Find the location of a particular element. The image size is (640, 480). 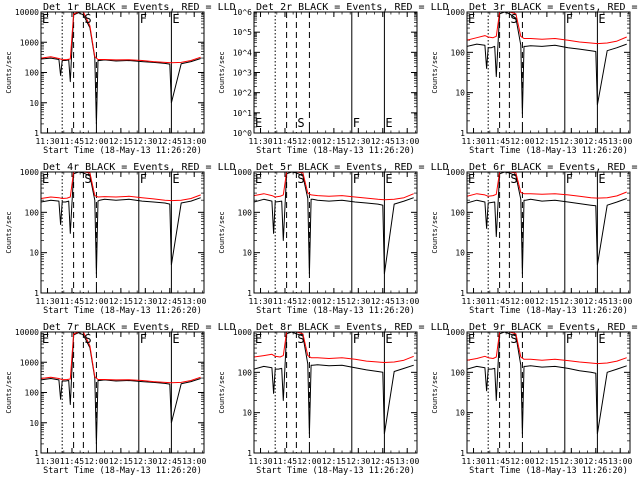

y-tick-label: 10^0 is located at coordinates (242, 133).